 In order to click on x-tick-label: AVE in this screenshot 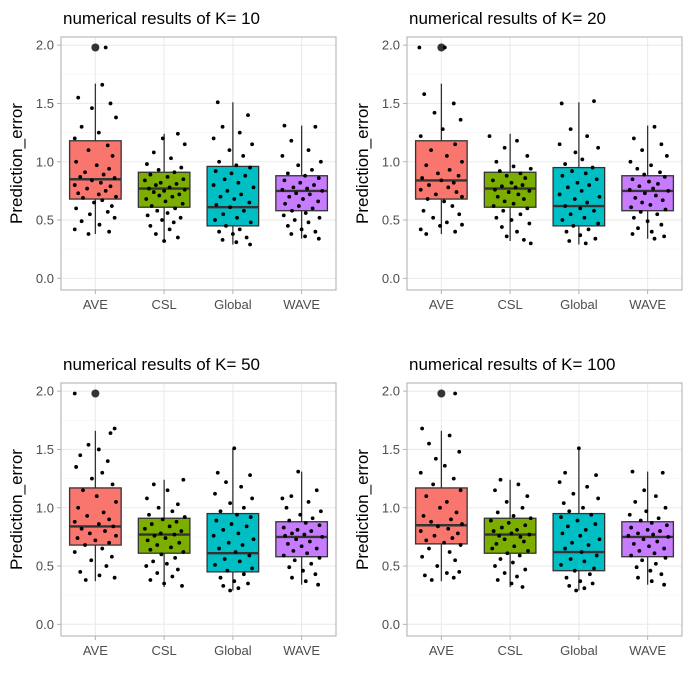, I will do `click(441, 650)`.